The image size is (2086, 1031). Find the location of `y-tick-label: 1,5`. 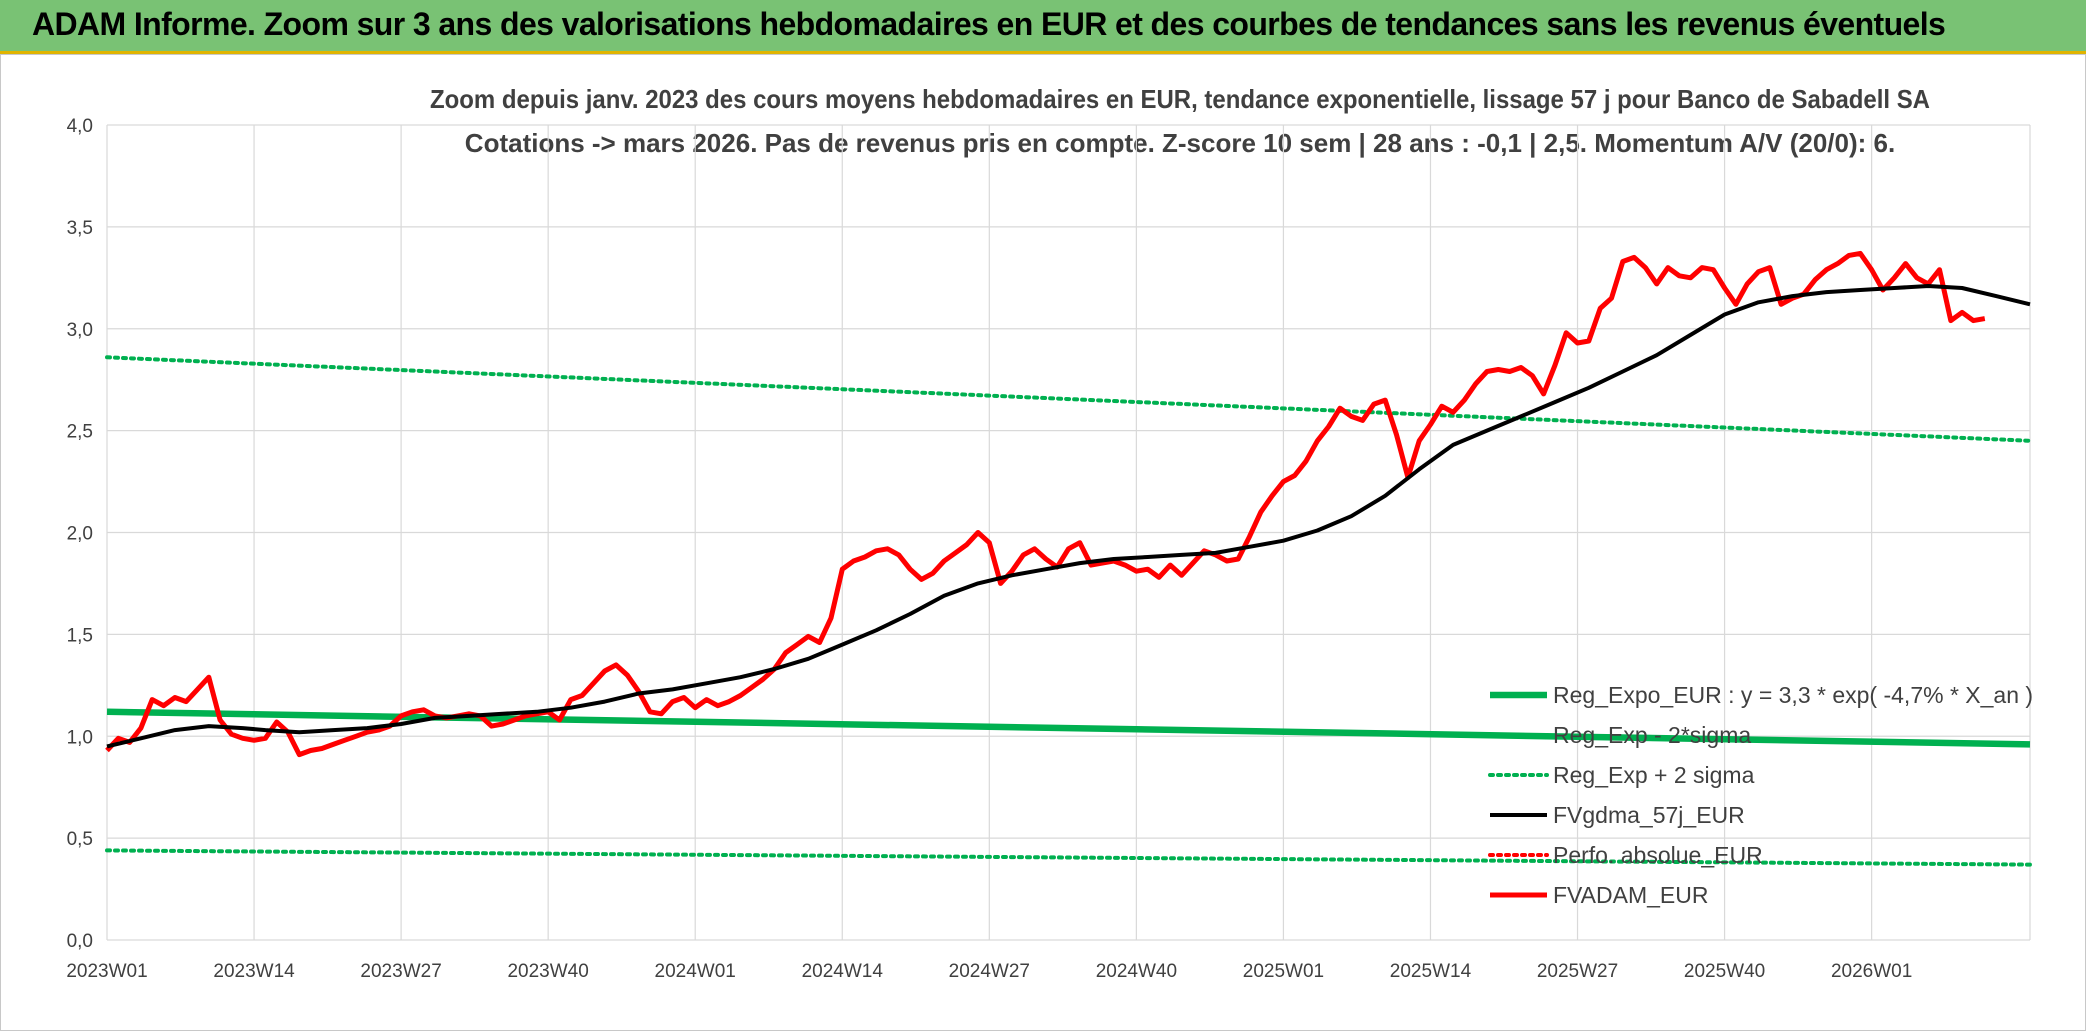

y-tick-label: 1,5 is located at coordinates (80, 635).